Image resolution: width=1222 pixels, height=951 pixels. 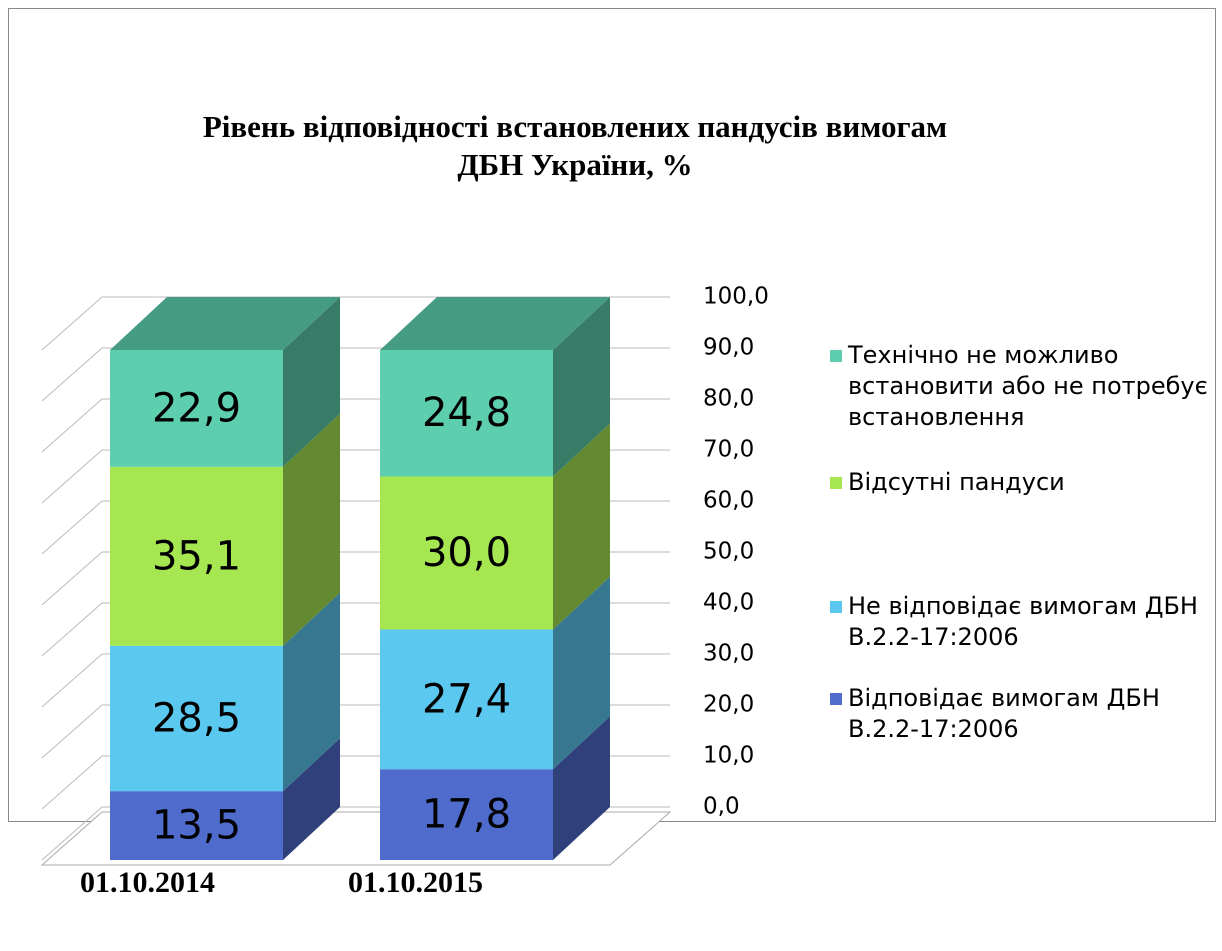 I want to click on legend-entry: Не відповідає вимогам ДБН В.2.2-17:2006, so click(x=1024, y=622).